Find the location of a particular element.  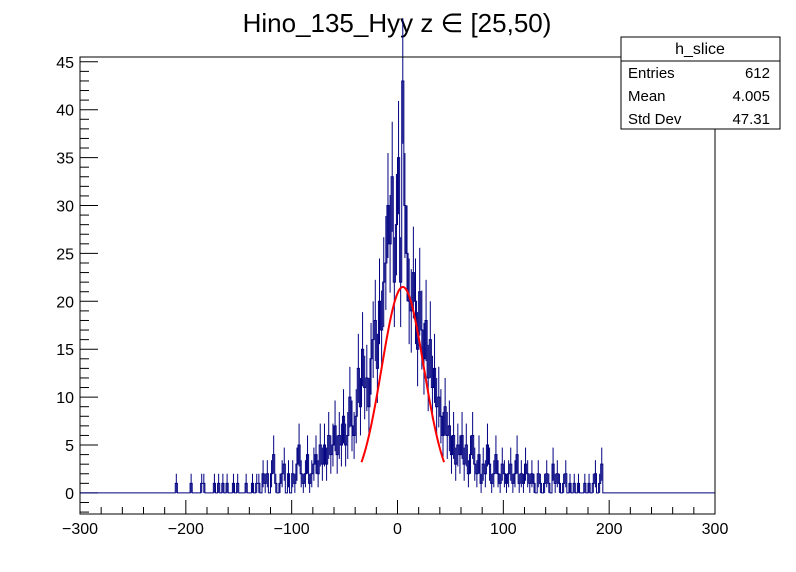

y-tick-label: 40 is located at coordinates (65, 111).